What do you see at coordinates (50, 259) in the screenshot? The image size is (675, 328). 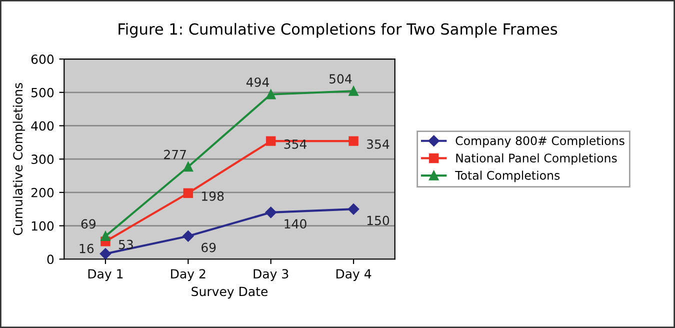 I see `y-tick-label: 0` at bounding box center [50, 259].